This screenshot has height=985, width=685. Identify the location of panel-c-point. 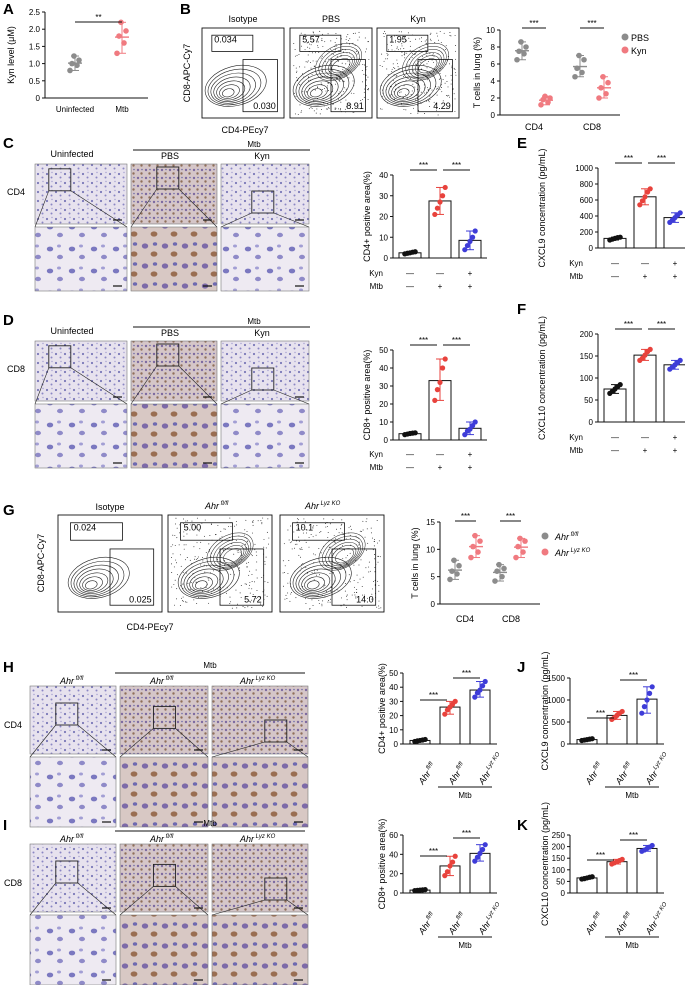
(443, 196).